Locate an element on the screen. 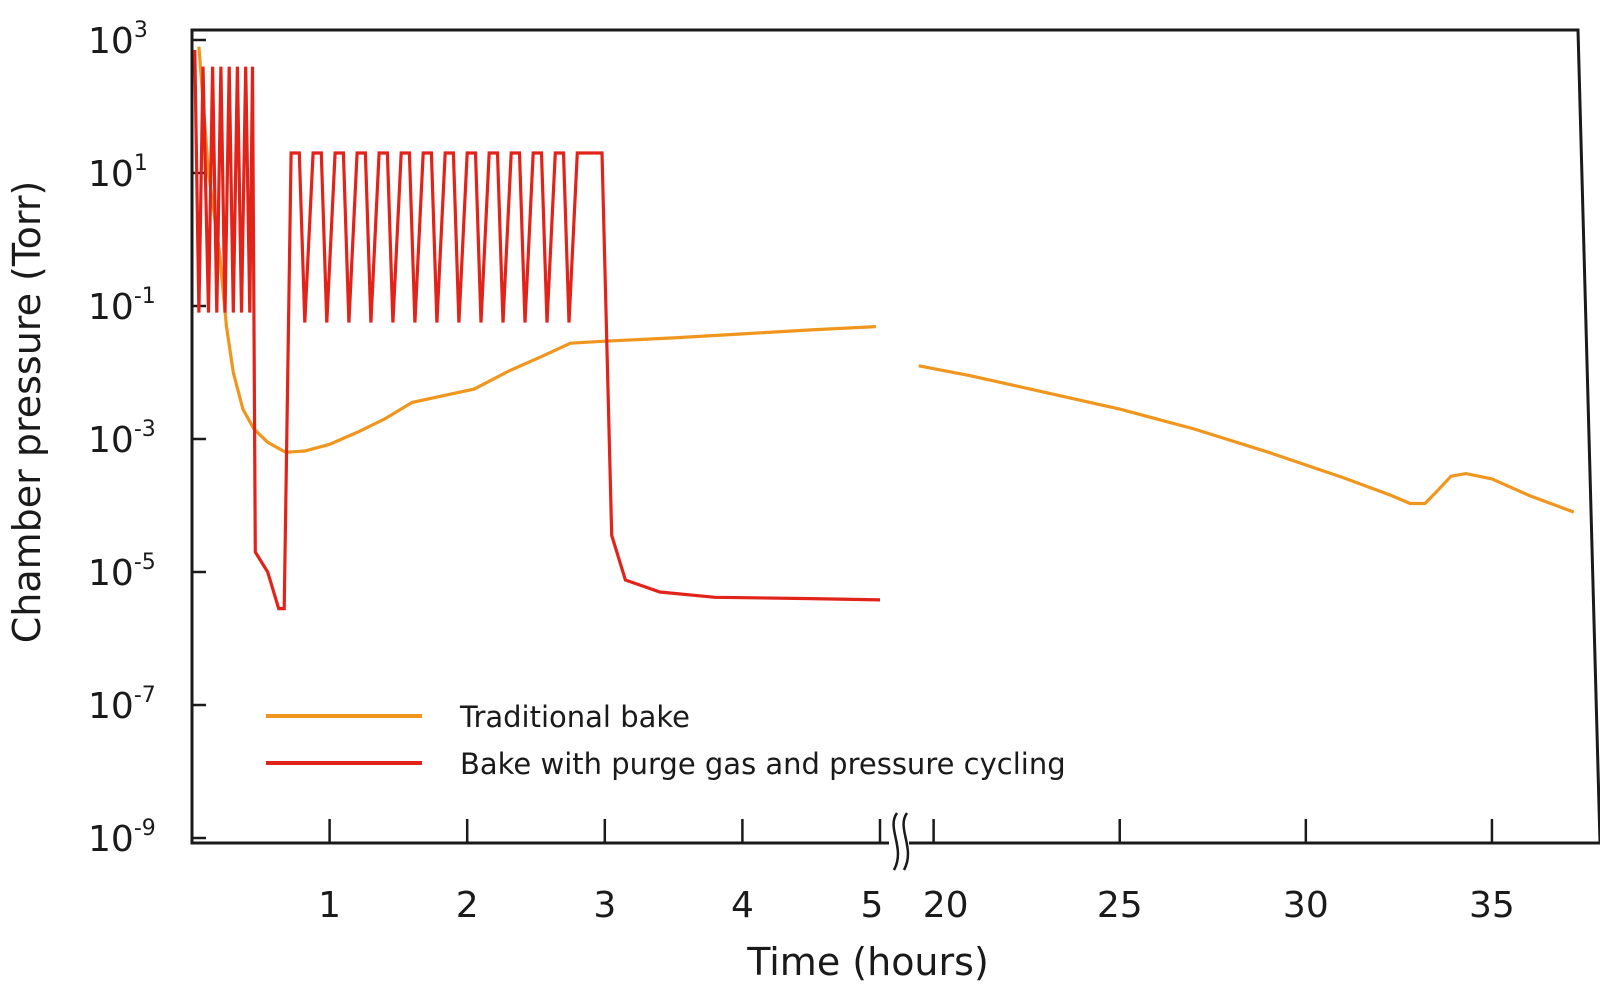 The width and height of the screenshot is (1600, 993). y-tick-exponent: -5 is located at coordinates (145, 562).